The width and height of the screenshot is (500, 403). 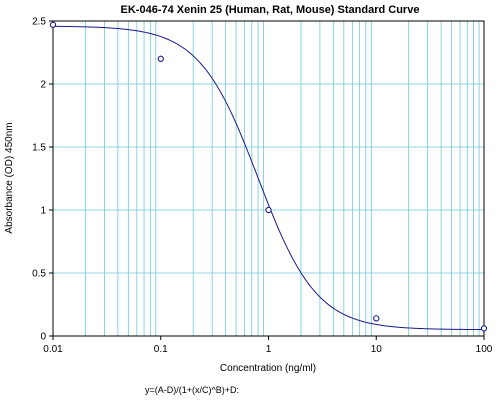 I want to click on x-tick-label: 100, so click(x=484, y=349).